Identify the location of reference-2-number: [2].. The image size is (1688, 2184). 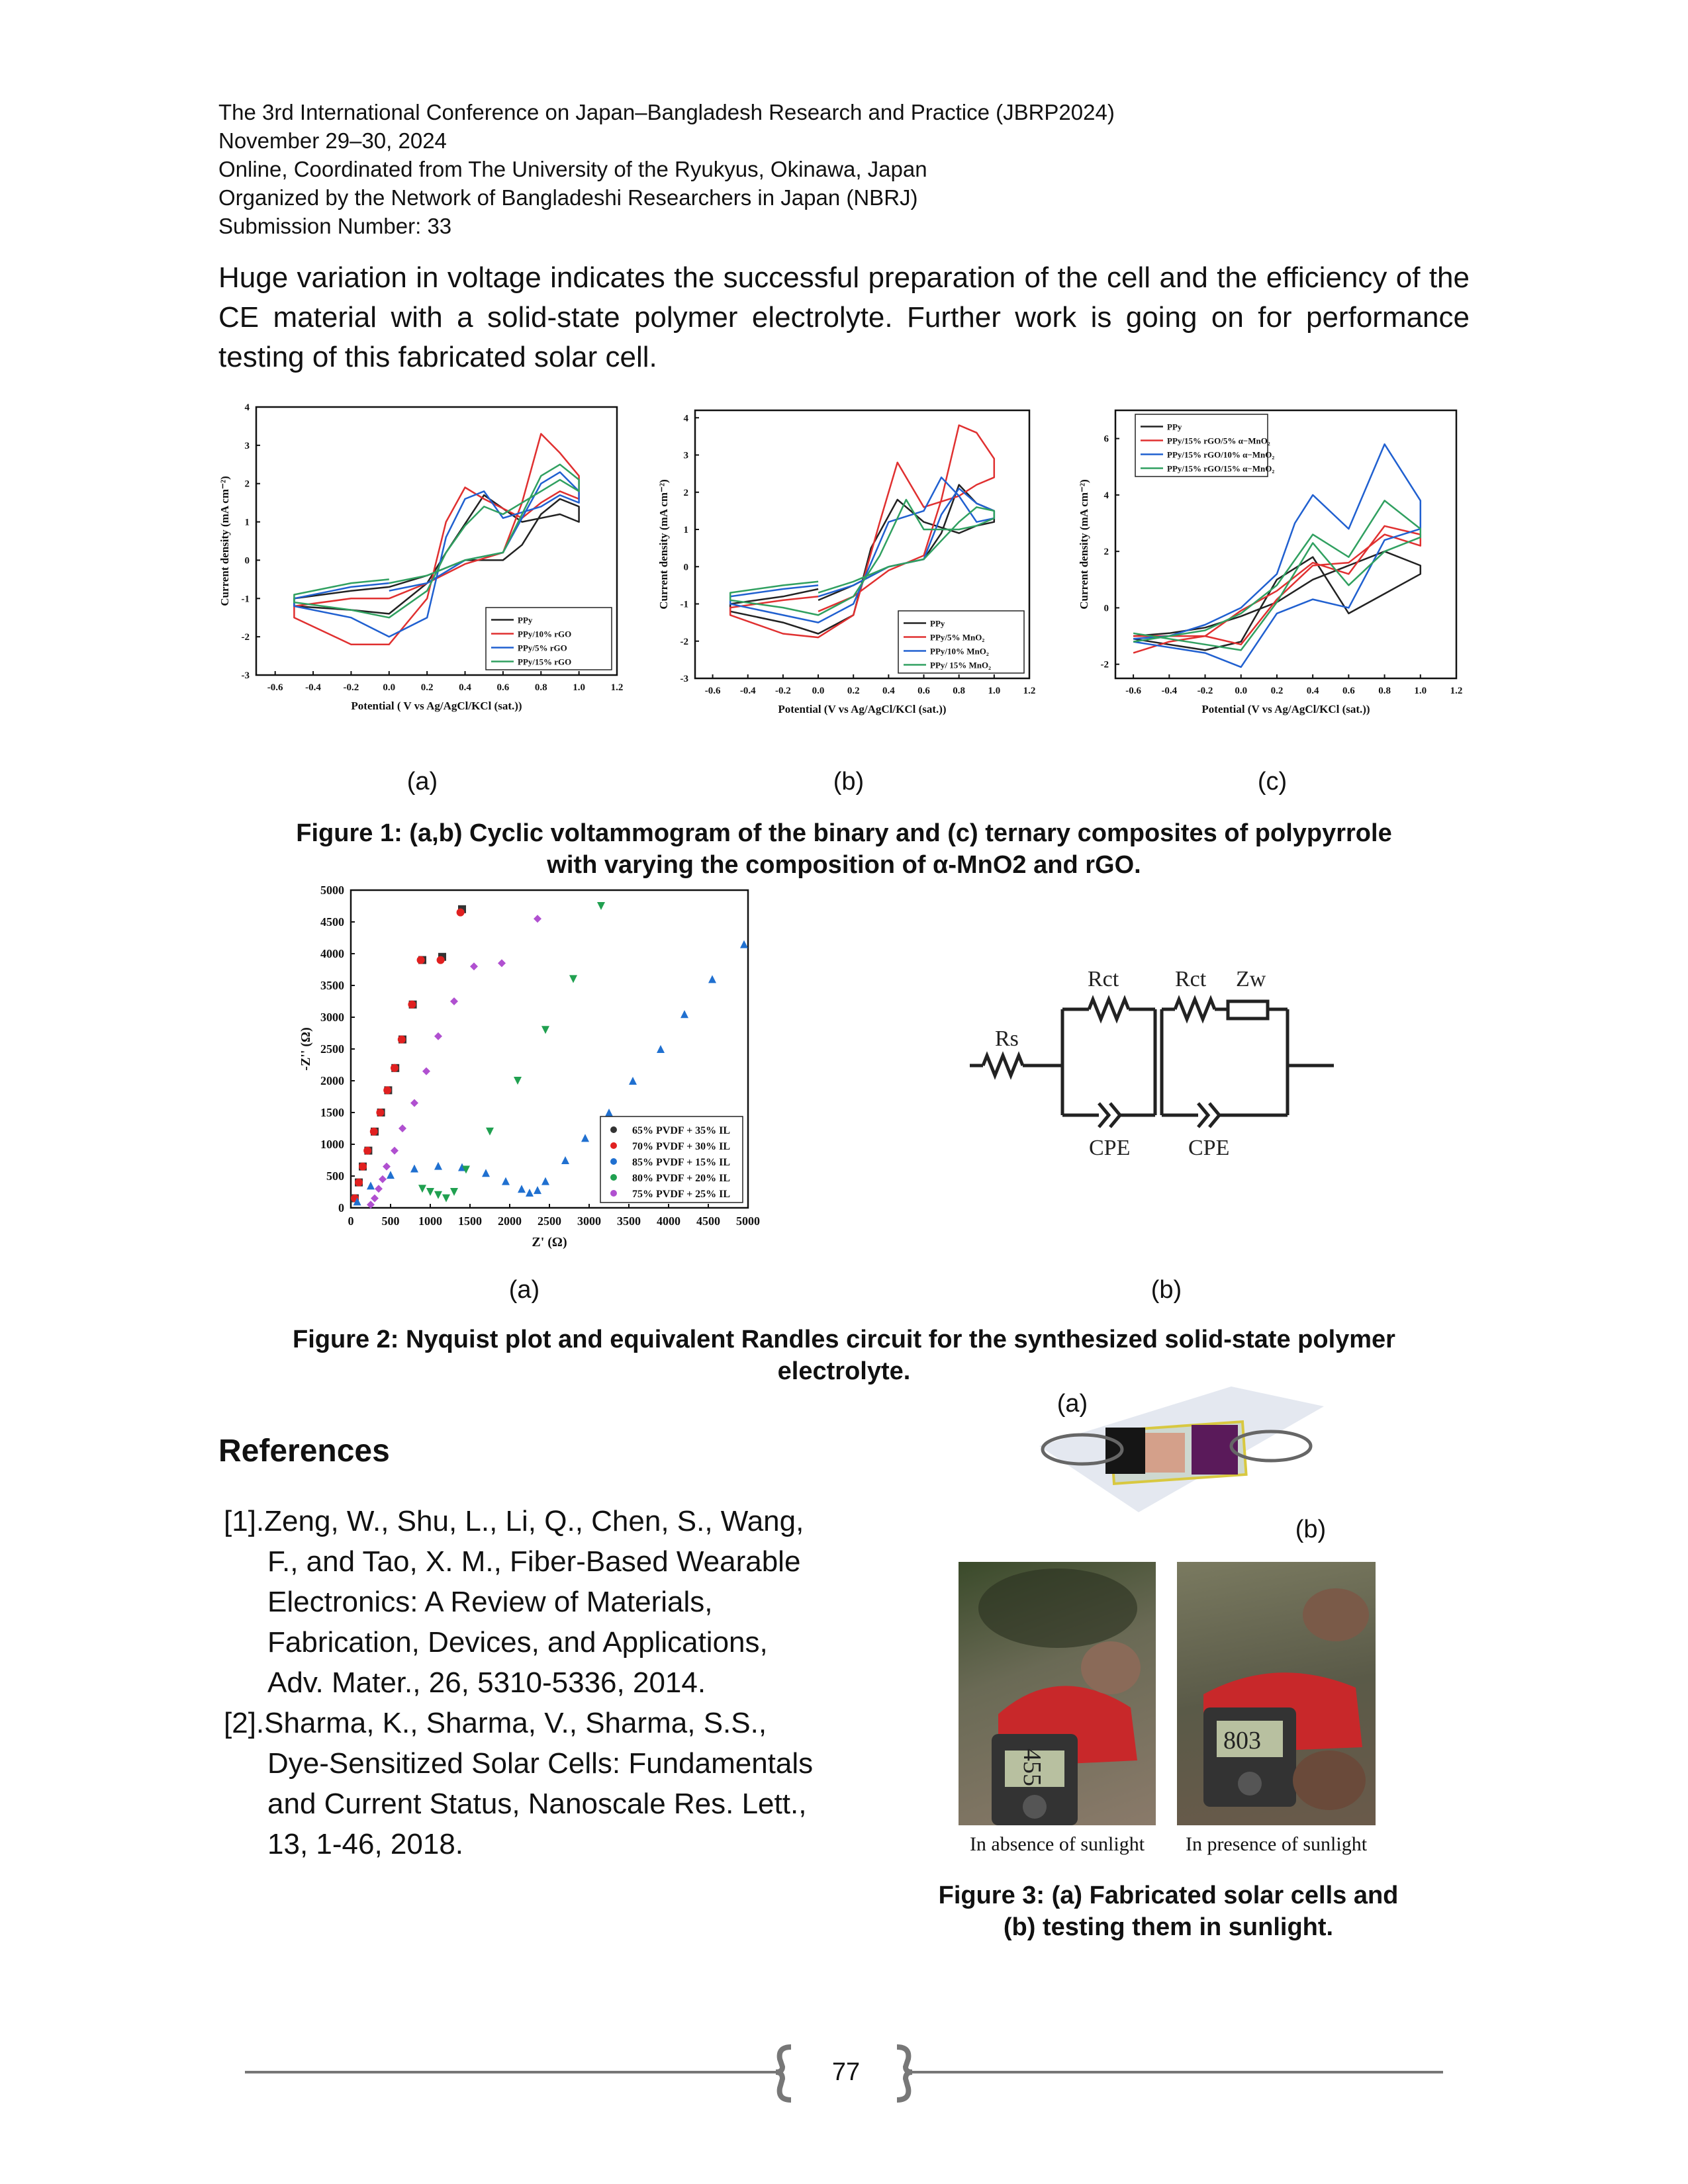
(244, 1723).